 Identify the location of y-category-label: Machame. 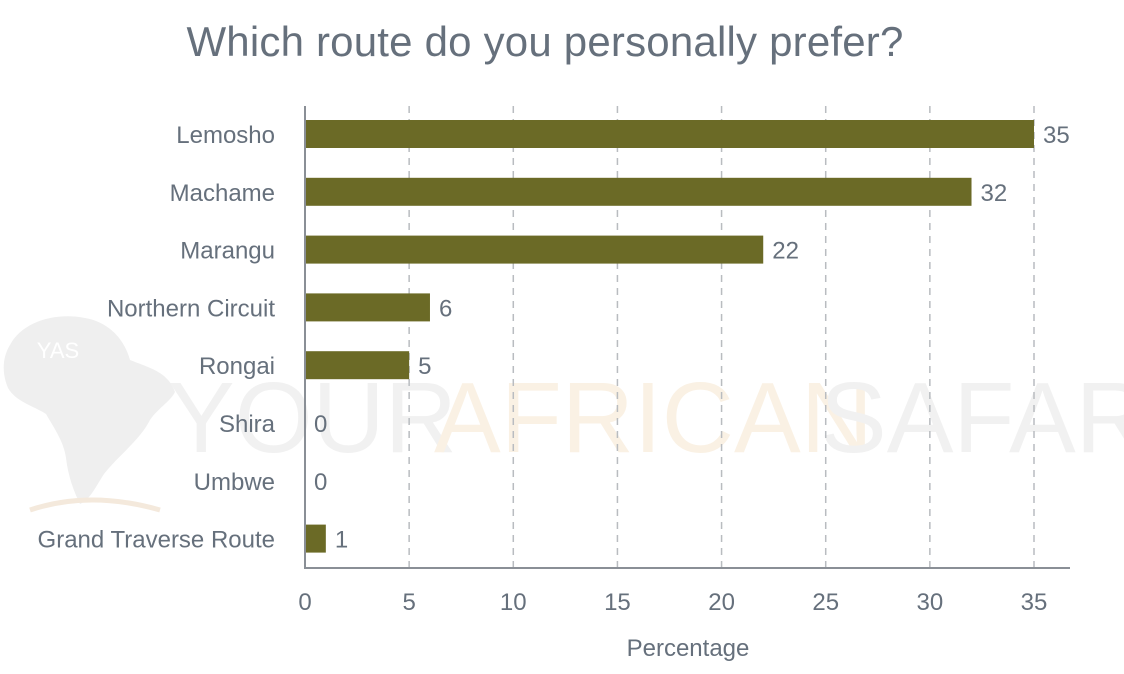
(222, 193).